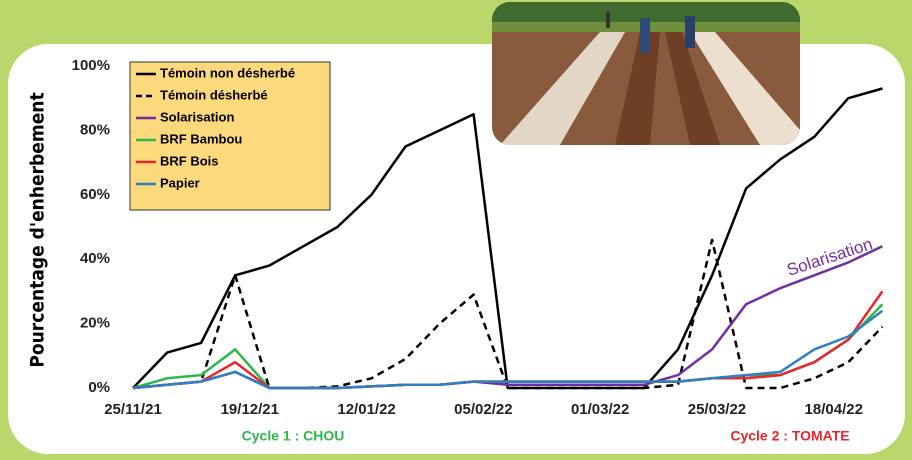 The image size is (912, 460). What do you see at coordinates (227, 72) in the screenshot?
I see `legend-label: Témoin non désherbé` at bounding box center [227, 72].